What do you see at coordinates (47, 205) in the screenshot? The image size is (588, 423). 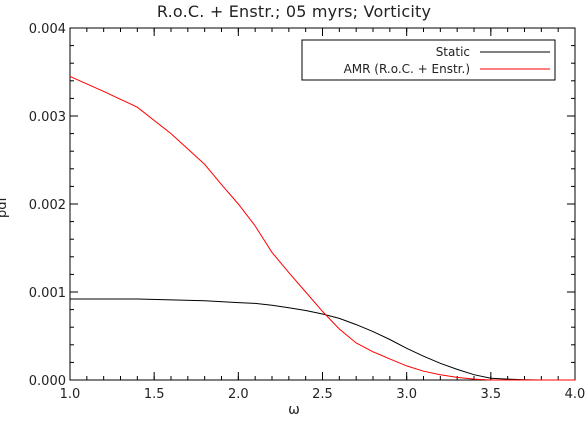 I see `y-tick-label: 0.002` at bounding box center [47, 205].